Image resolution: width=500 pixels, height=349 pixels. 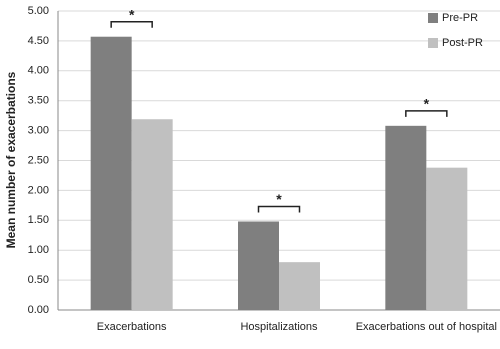 What do you see at coordinates (38, 41) in the screenshot?
I see `y-tick-label: 4.50` at bounding box center [38, 41].